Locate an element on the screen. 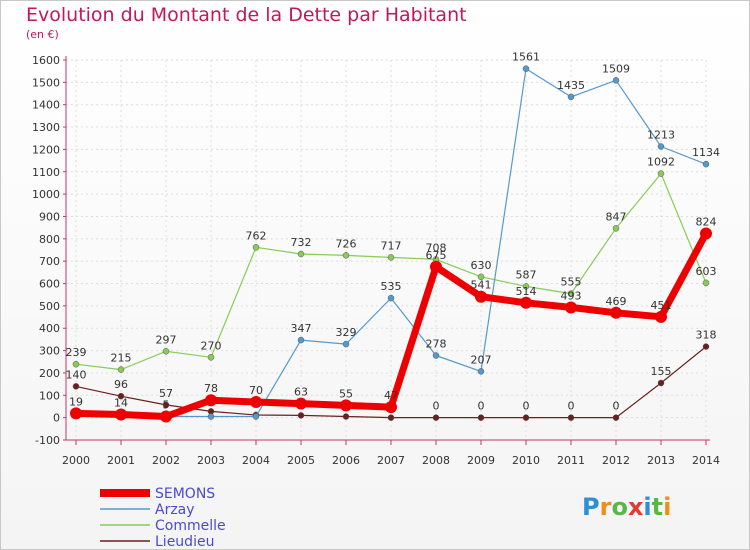 The height and width of the screenshot is (550, 750). data-label-commelle: 630 is located at coordinates (481, 265).